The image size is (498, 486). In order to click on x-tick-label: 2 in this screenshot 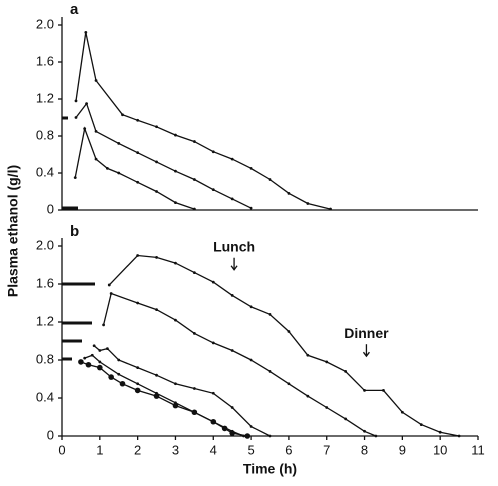, I will do `click(137, 449)`.